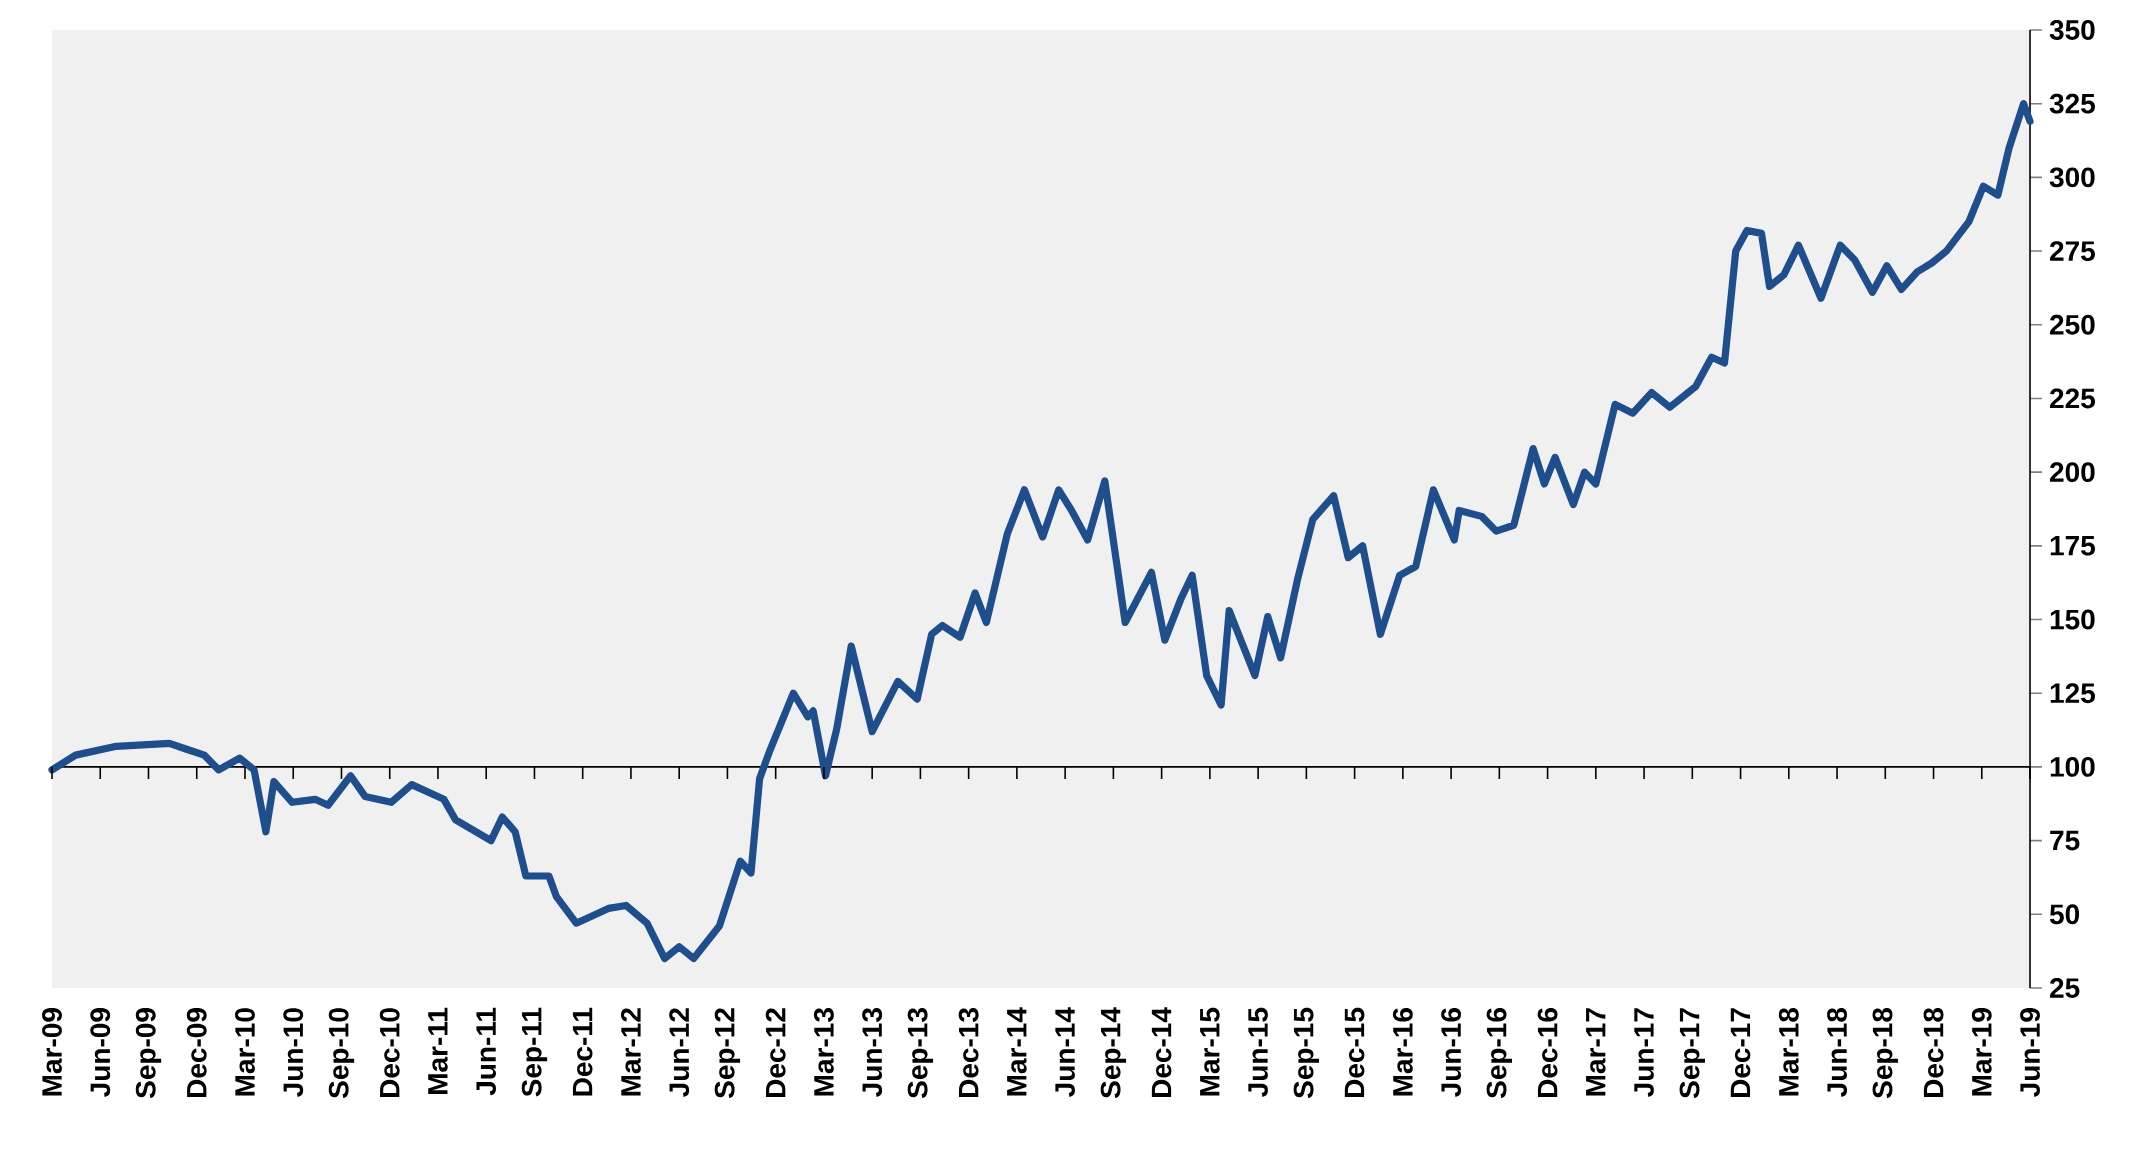  I want to click on x-tick-label: Dec-15, so click(1354, 1052).